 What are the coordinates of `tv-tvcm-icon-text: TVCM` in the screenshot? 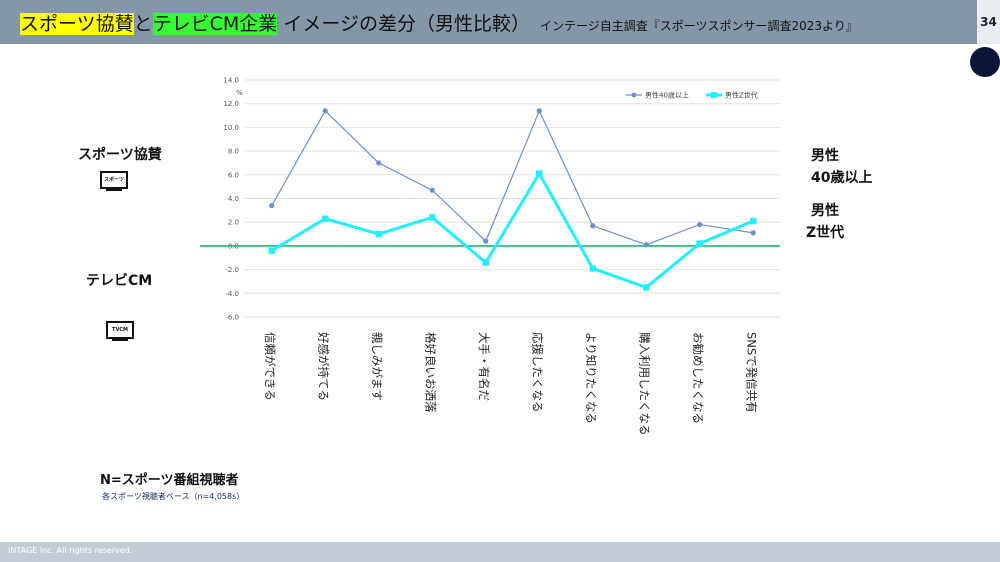 It's located at (120, 330).